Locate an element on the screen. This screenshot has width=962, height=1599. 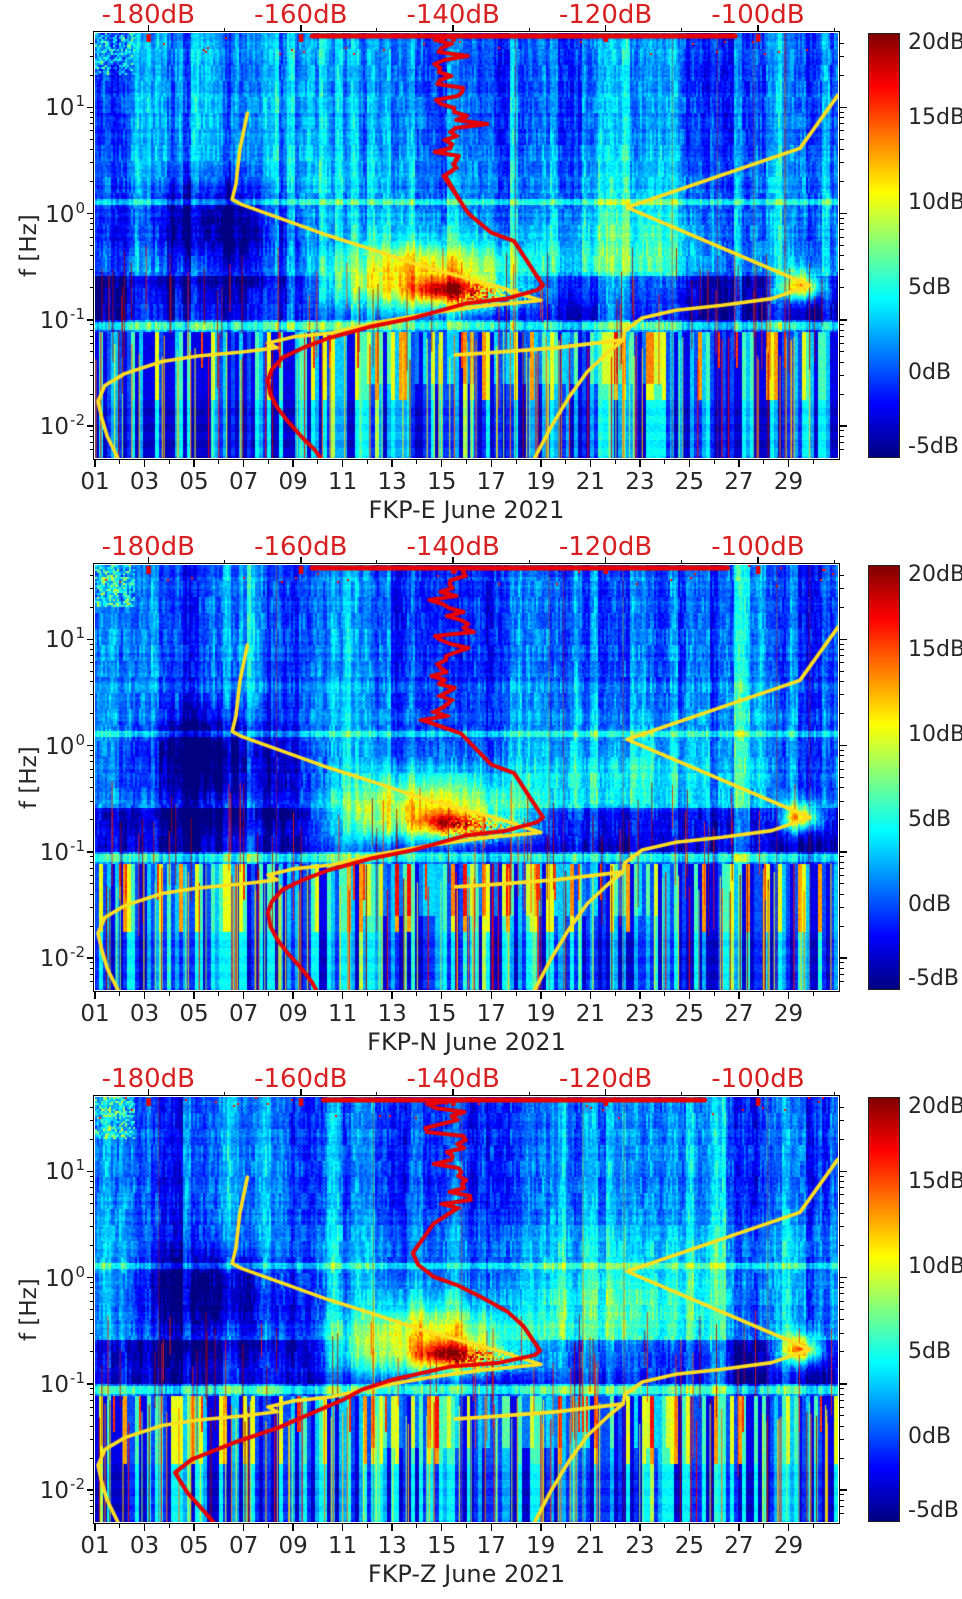
colorbar-label: 20dB is located at coordinates (935, 1106).